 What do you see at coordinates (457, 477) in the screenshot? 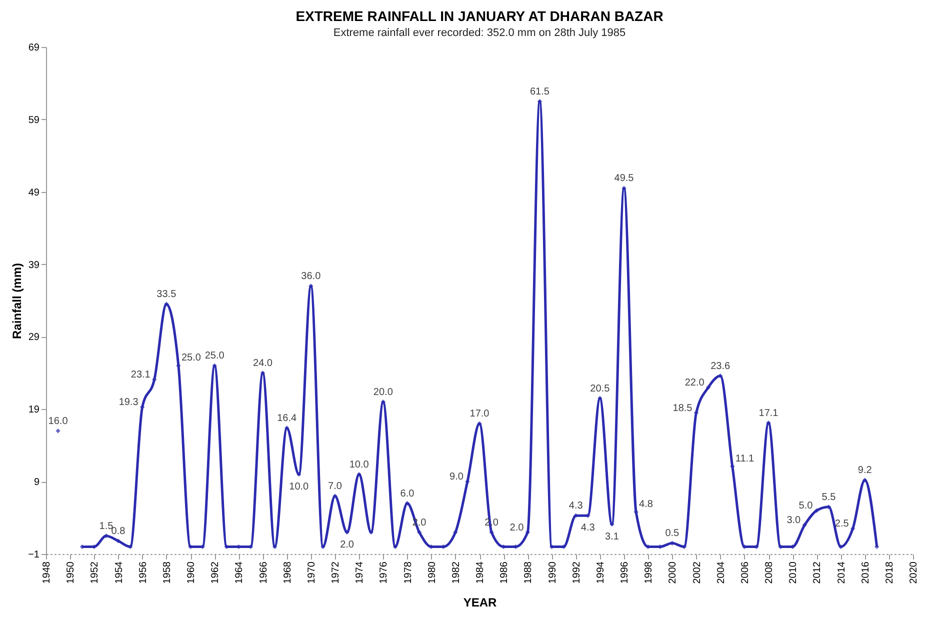
I see `data-label: 9.0` at bounding box center [457, 477].